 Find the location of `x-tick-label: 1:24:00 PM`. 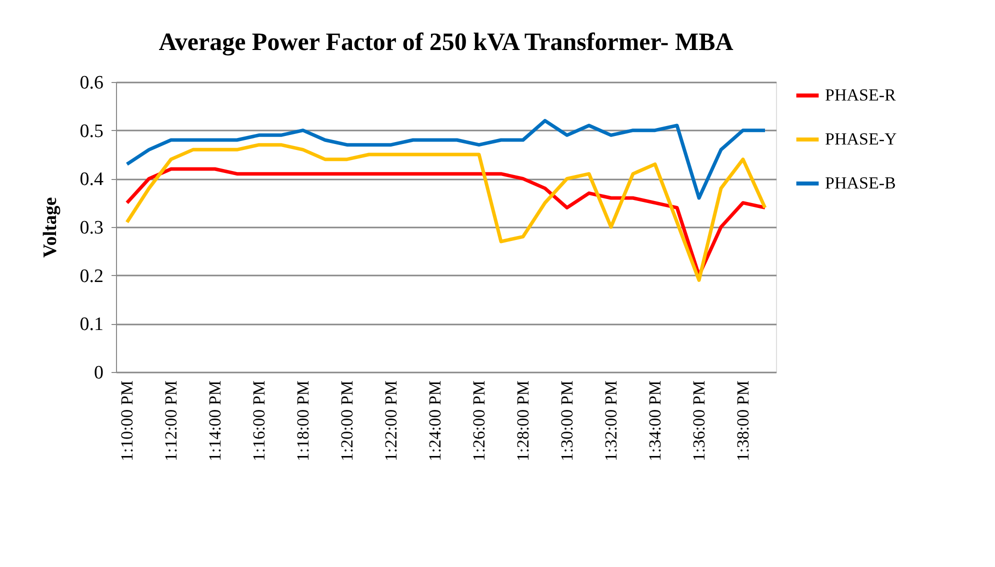

x-tick-label: 1:24:00 PM is located at coordinates (435, 421).